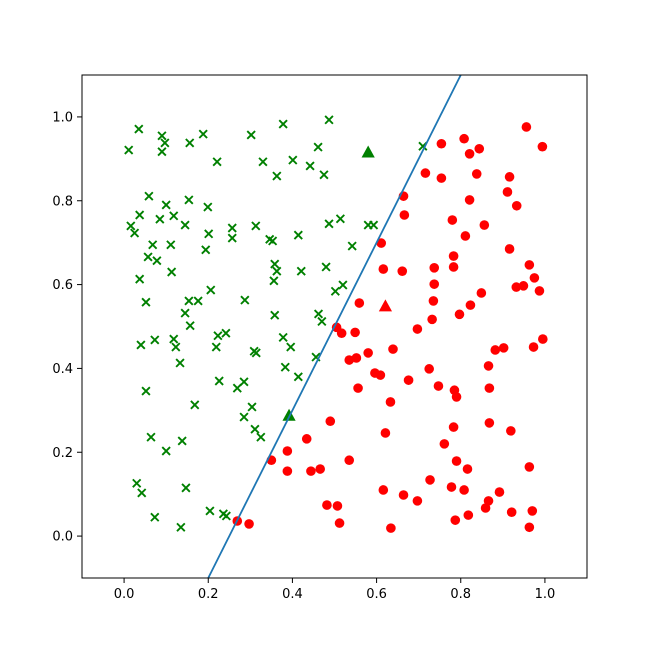  What do you see at coordinates (124, 594) in the screenshot?
I see `x-axis-tick-label: 0.0` at bounding box center [124, 594].